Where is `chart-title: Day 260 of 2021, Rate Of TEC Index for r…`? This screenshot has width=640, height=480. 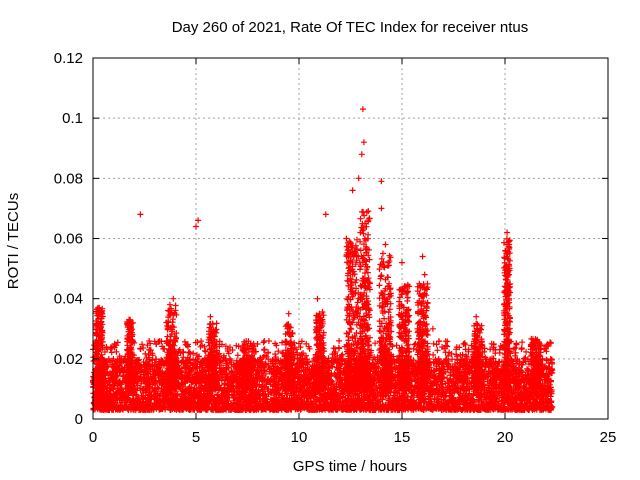
chart-title: Day 260 of 2021, Rate Of TEC Index for r… is located at coordinates (350, 27).